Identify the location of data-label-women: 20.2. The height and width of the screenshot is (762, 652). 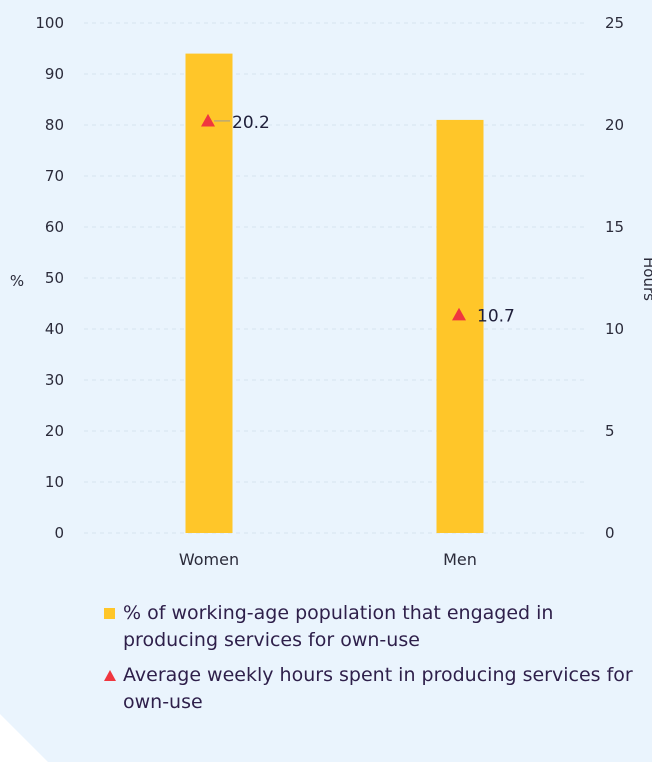
(251, 123).